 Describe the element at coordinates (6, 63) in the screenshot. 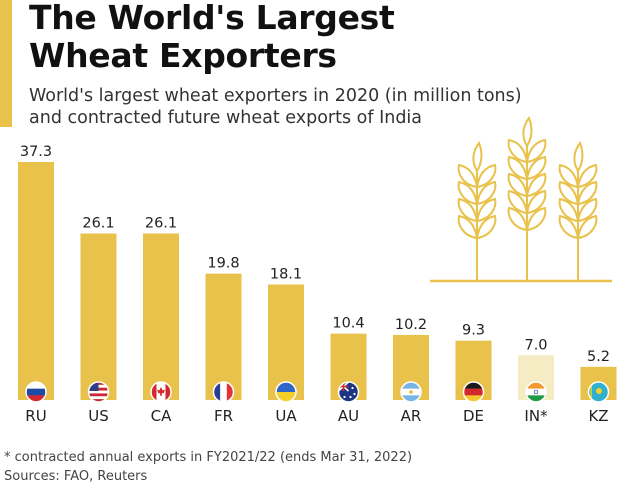

I see `accent-bar` at that location.